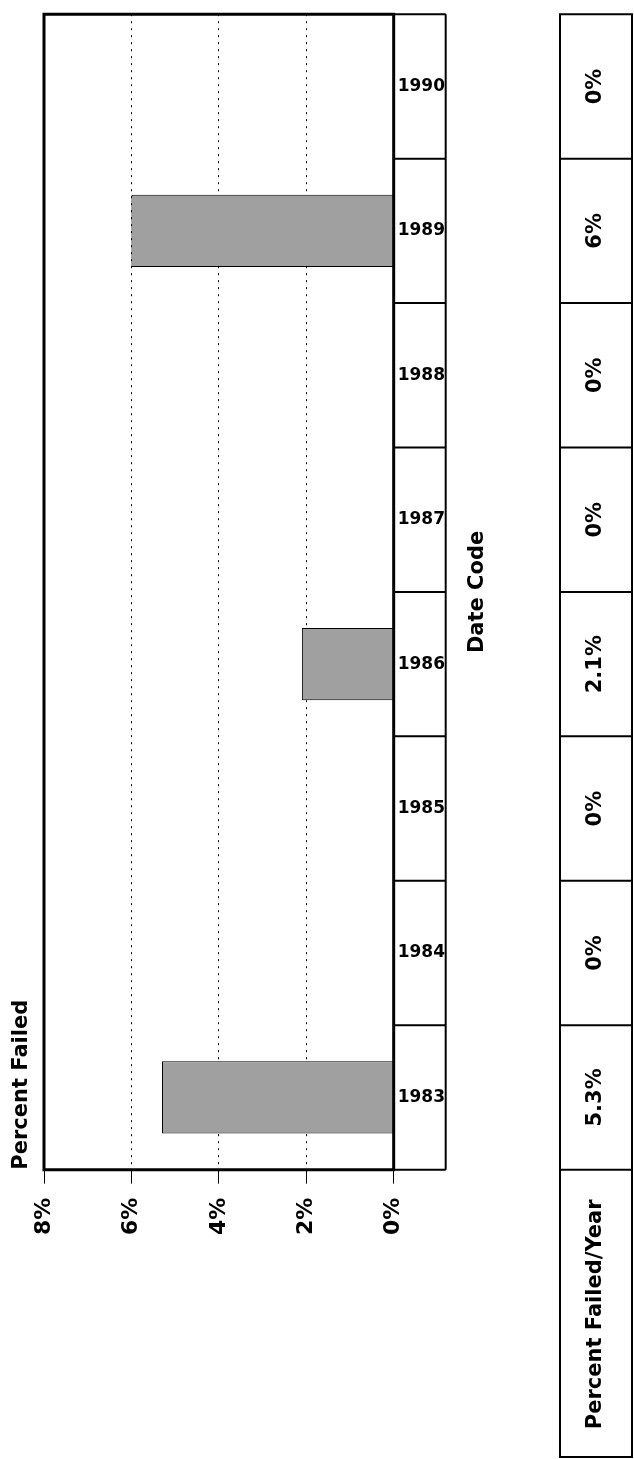 The image size is (634, 1459). What do you see at coordinates (594, 664) in the screenshot?
I see `data-label: 2.1%` at bounding box center [594, 664].